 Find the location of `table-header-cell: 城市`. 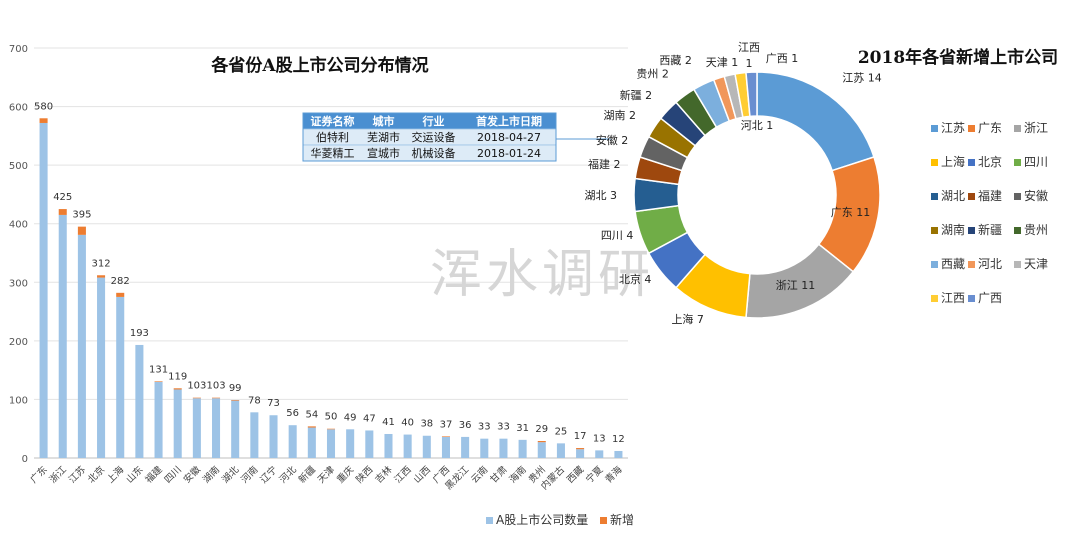

table-header-cell: 城市 is located at coordinates (384, 121).